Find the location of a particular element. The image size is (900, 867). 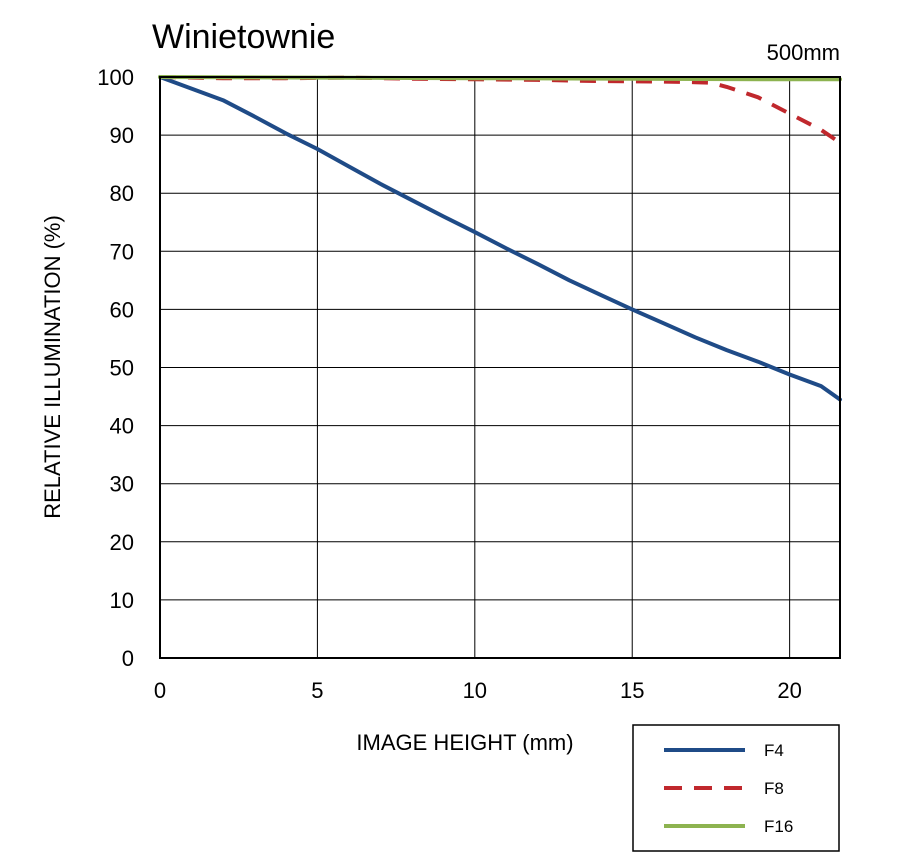

y-tick-label: 80 is located at coordinates (122, 193).